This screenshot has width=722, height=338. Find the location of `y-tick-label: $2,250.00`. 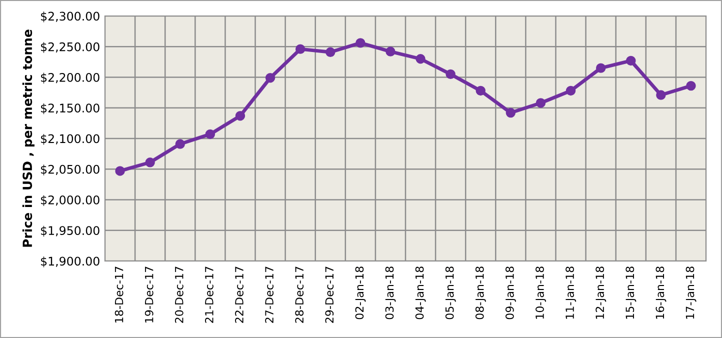

y-tick-label: $2,250.00 is located at coordinates (70, 47).